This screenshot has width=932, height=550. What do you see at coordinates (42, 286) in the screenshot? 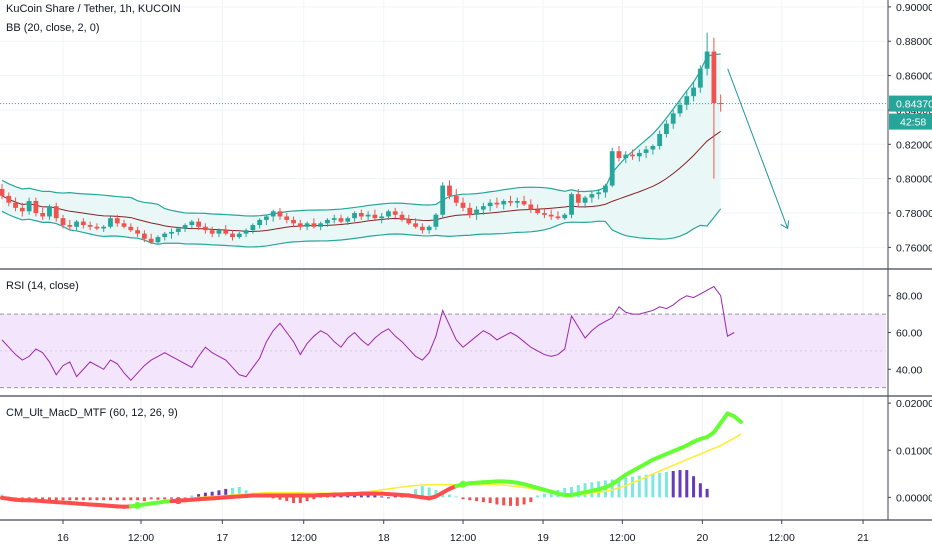
I see `rsi-indicator-label: RSI (14, close)` at bounding box center [42, 286].